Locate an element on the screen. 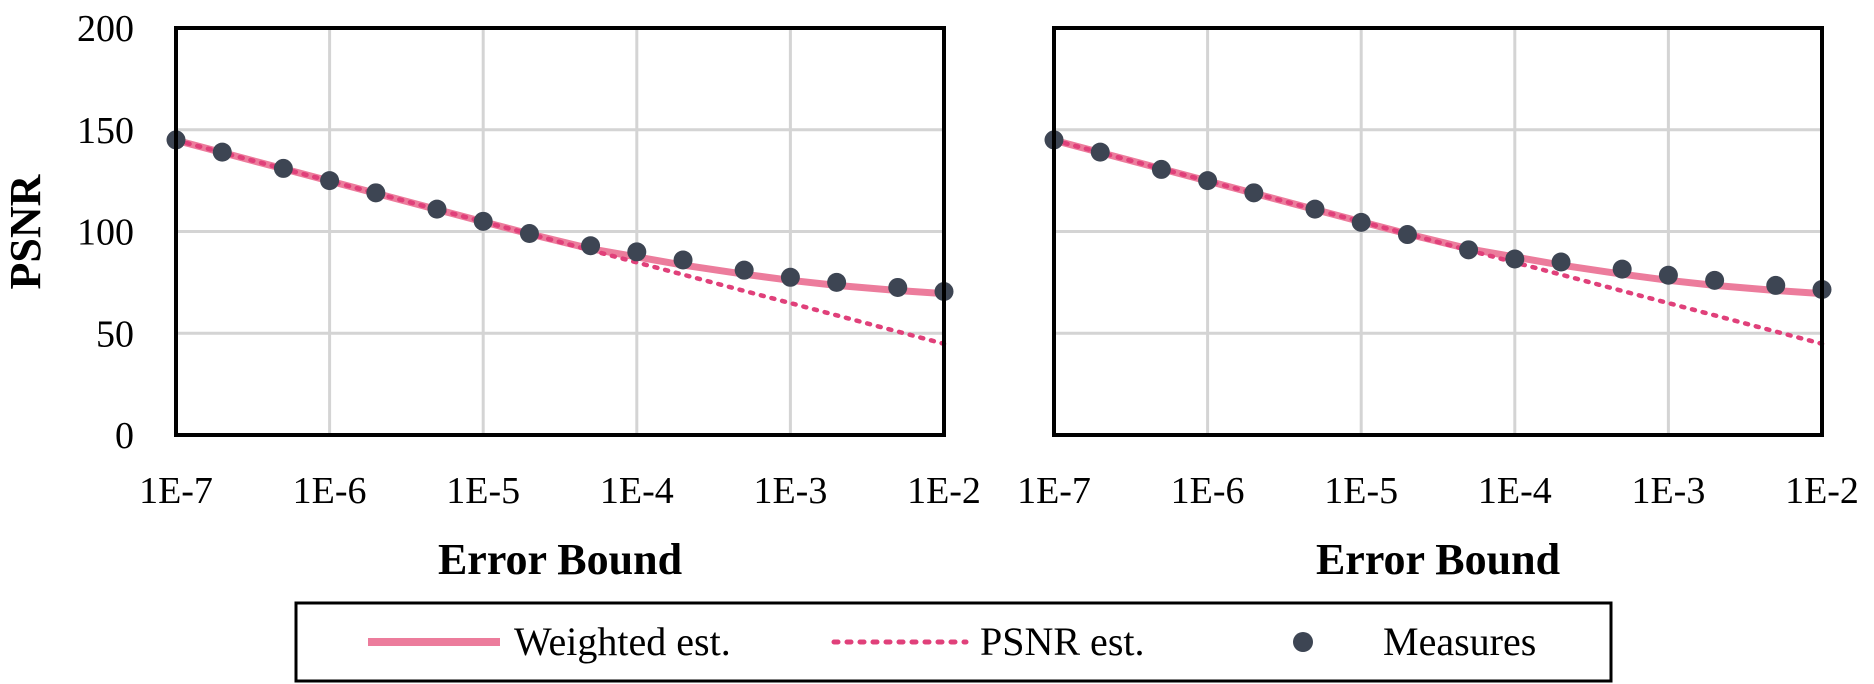 The width and height of the screenshot is (1874, 684). y-tick-label: 50 is located at coordinates (115, 334).